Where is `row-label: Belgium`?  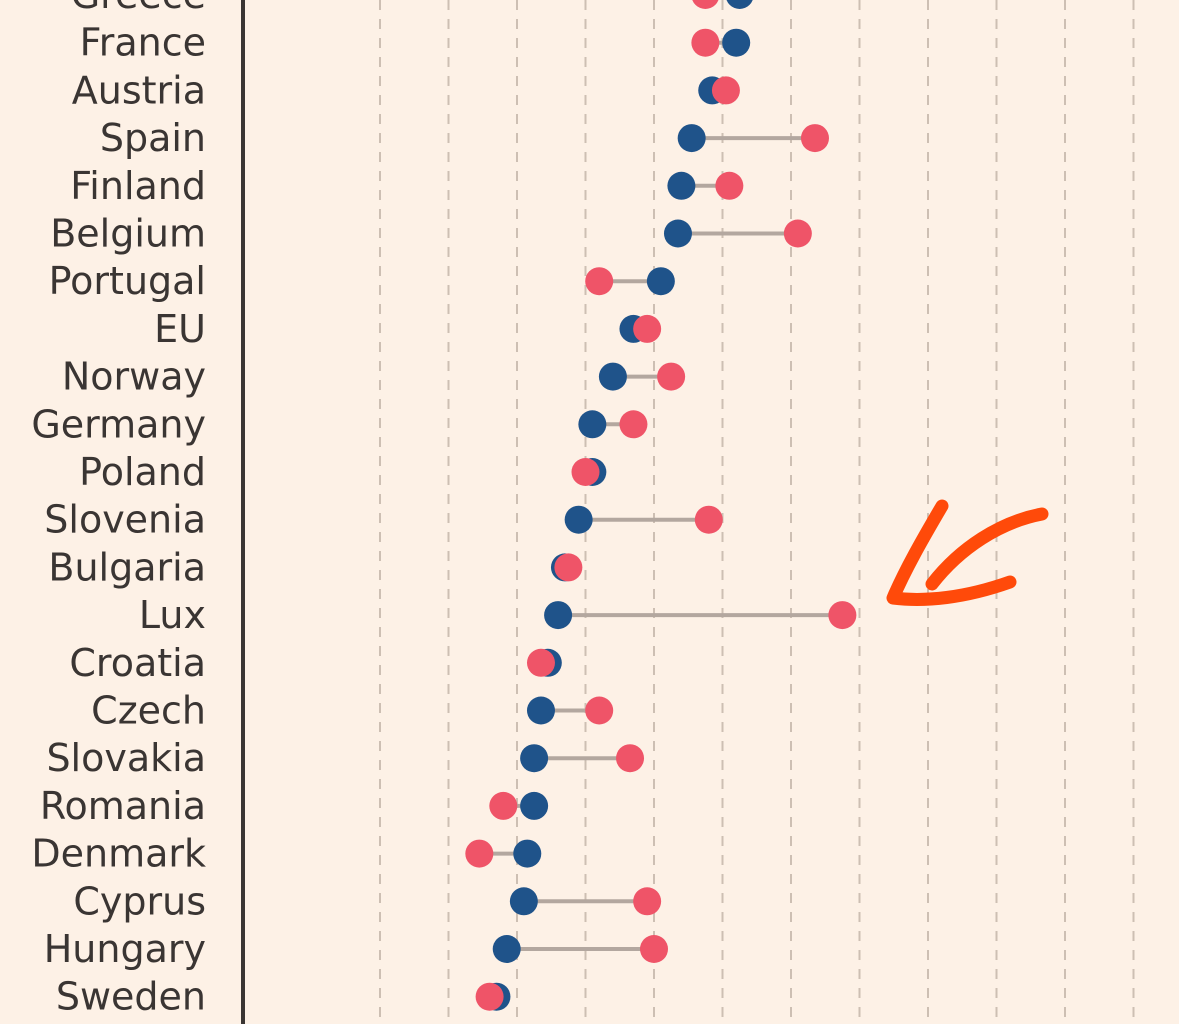 row-label: Belgium is located at coordinates (128, 234).